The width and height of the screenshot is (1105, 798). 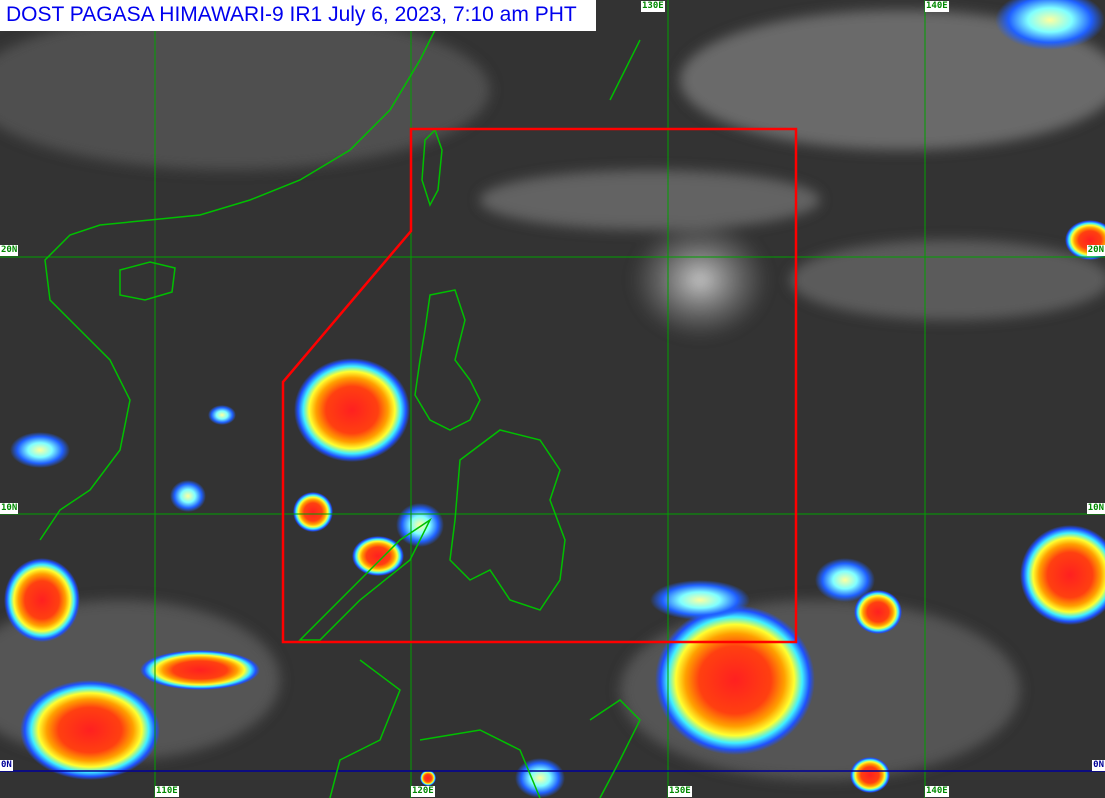 What do you see at coordinates (6, 765) in the screenshot?
I see `latitude-label-0n-left: 0N` at bounding box center [6, 765].